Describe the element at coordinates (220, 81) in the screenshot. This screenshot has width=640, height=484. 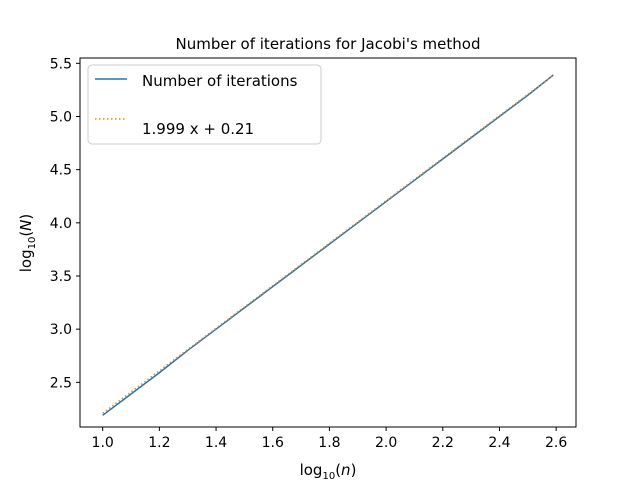
I see `legend-label-series-1: Number of iterations` at that location.